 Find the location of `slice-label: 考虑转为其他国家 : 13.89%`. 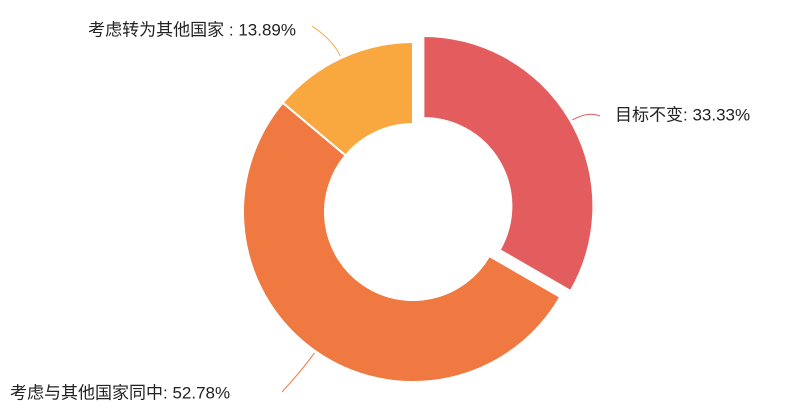

slice-label: 考虑转为其他国家 : 13.89% is located at coordinates (192, 29).